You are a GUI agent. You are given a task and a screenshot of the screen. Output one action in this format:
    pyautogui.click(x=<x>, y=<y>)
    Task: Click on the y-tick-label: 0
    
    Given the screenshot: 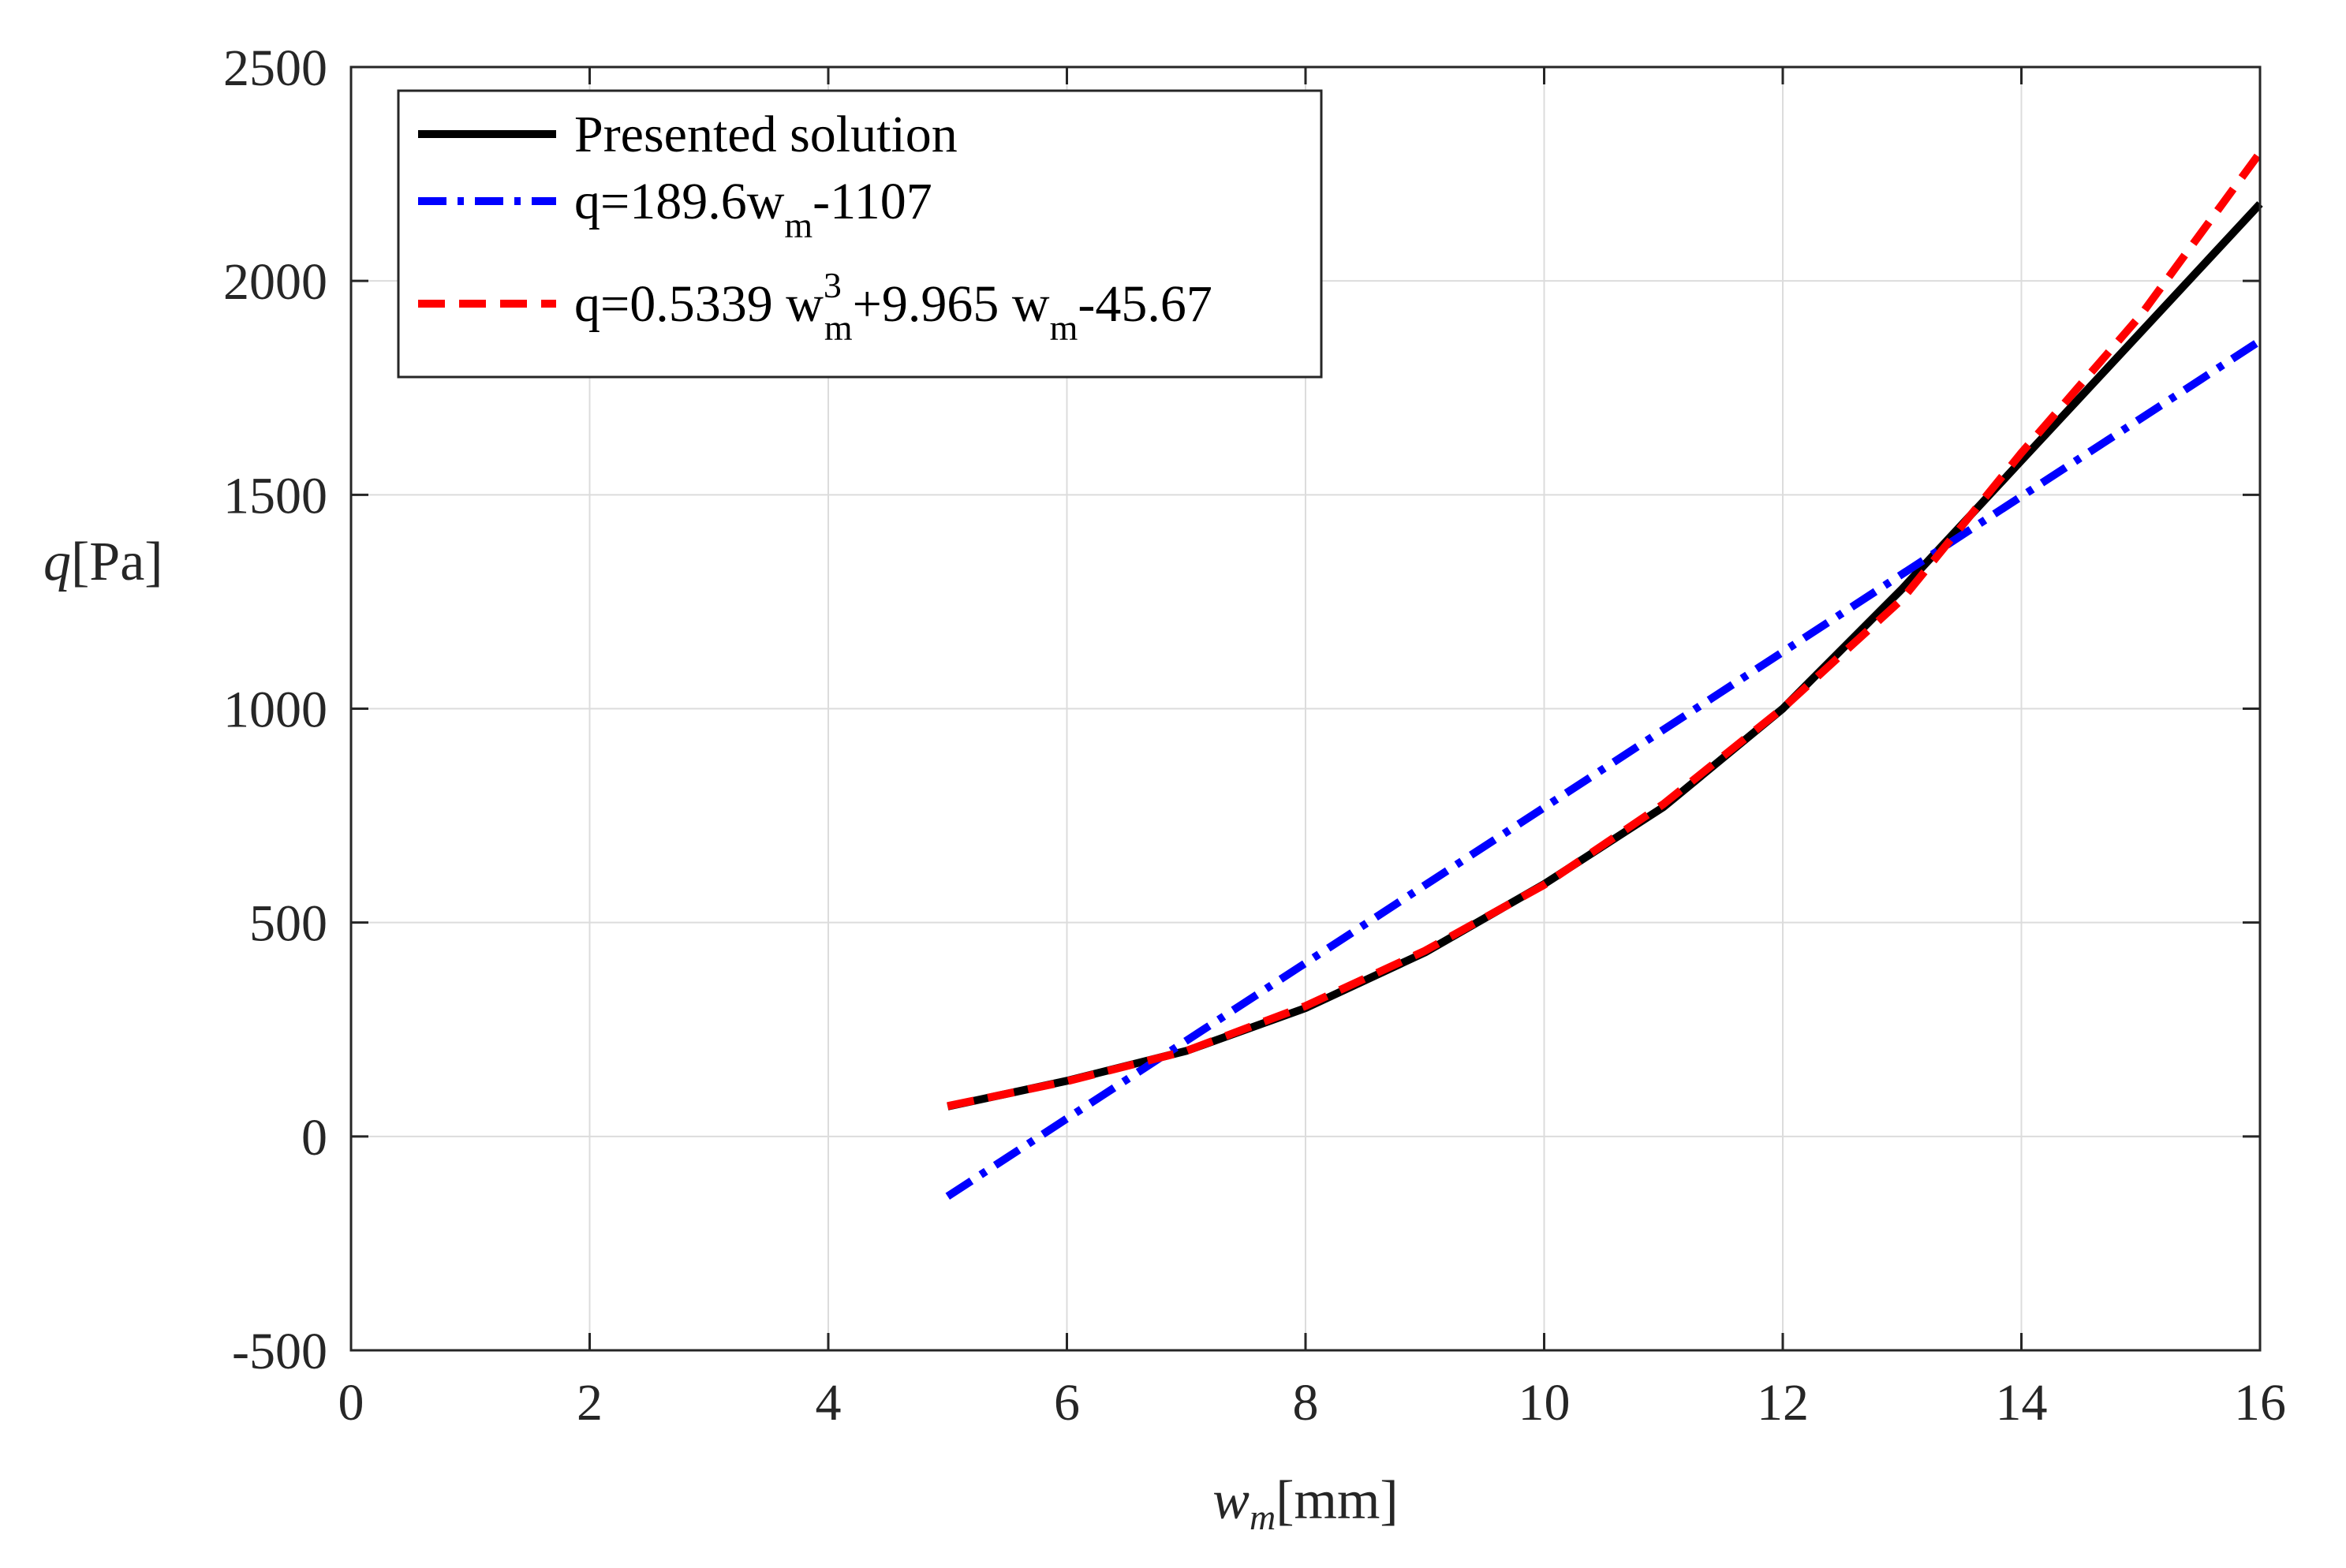 What is the action you would take?
    pyautogui.click(x=314, y=1138)
    